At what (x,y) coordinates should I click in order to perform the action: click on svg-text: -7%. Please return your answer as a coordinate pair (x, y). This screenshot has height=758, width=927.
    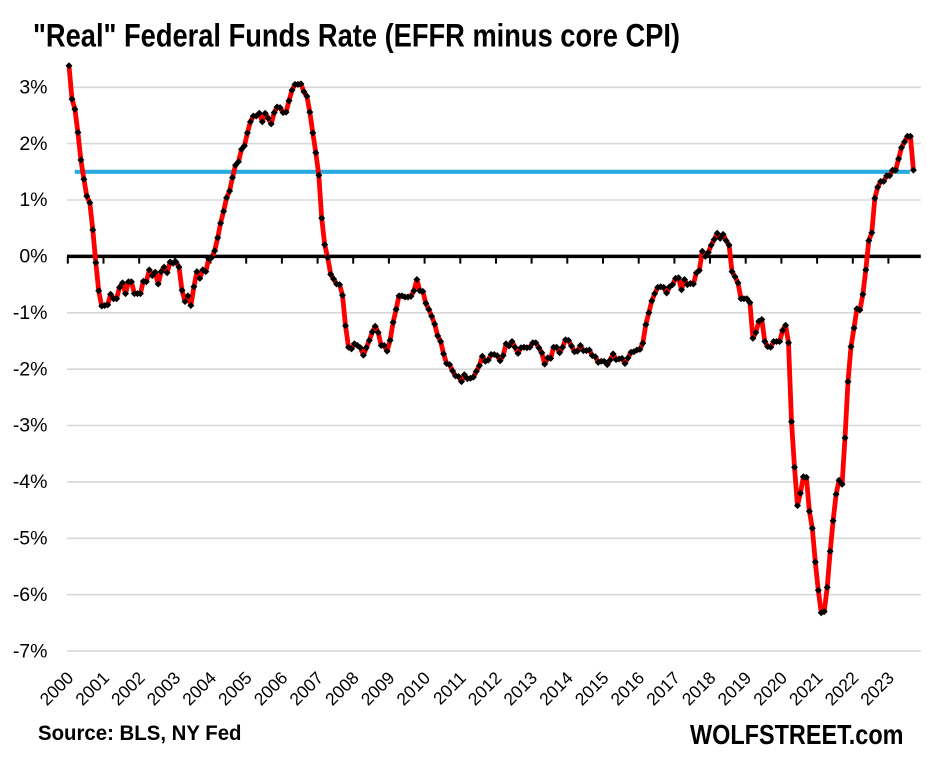
    Looking at the image, I should click on (30, 651).